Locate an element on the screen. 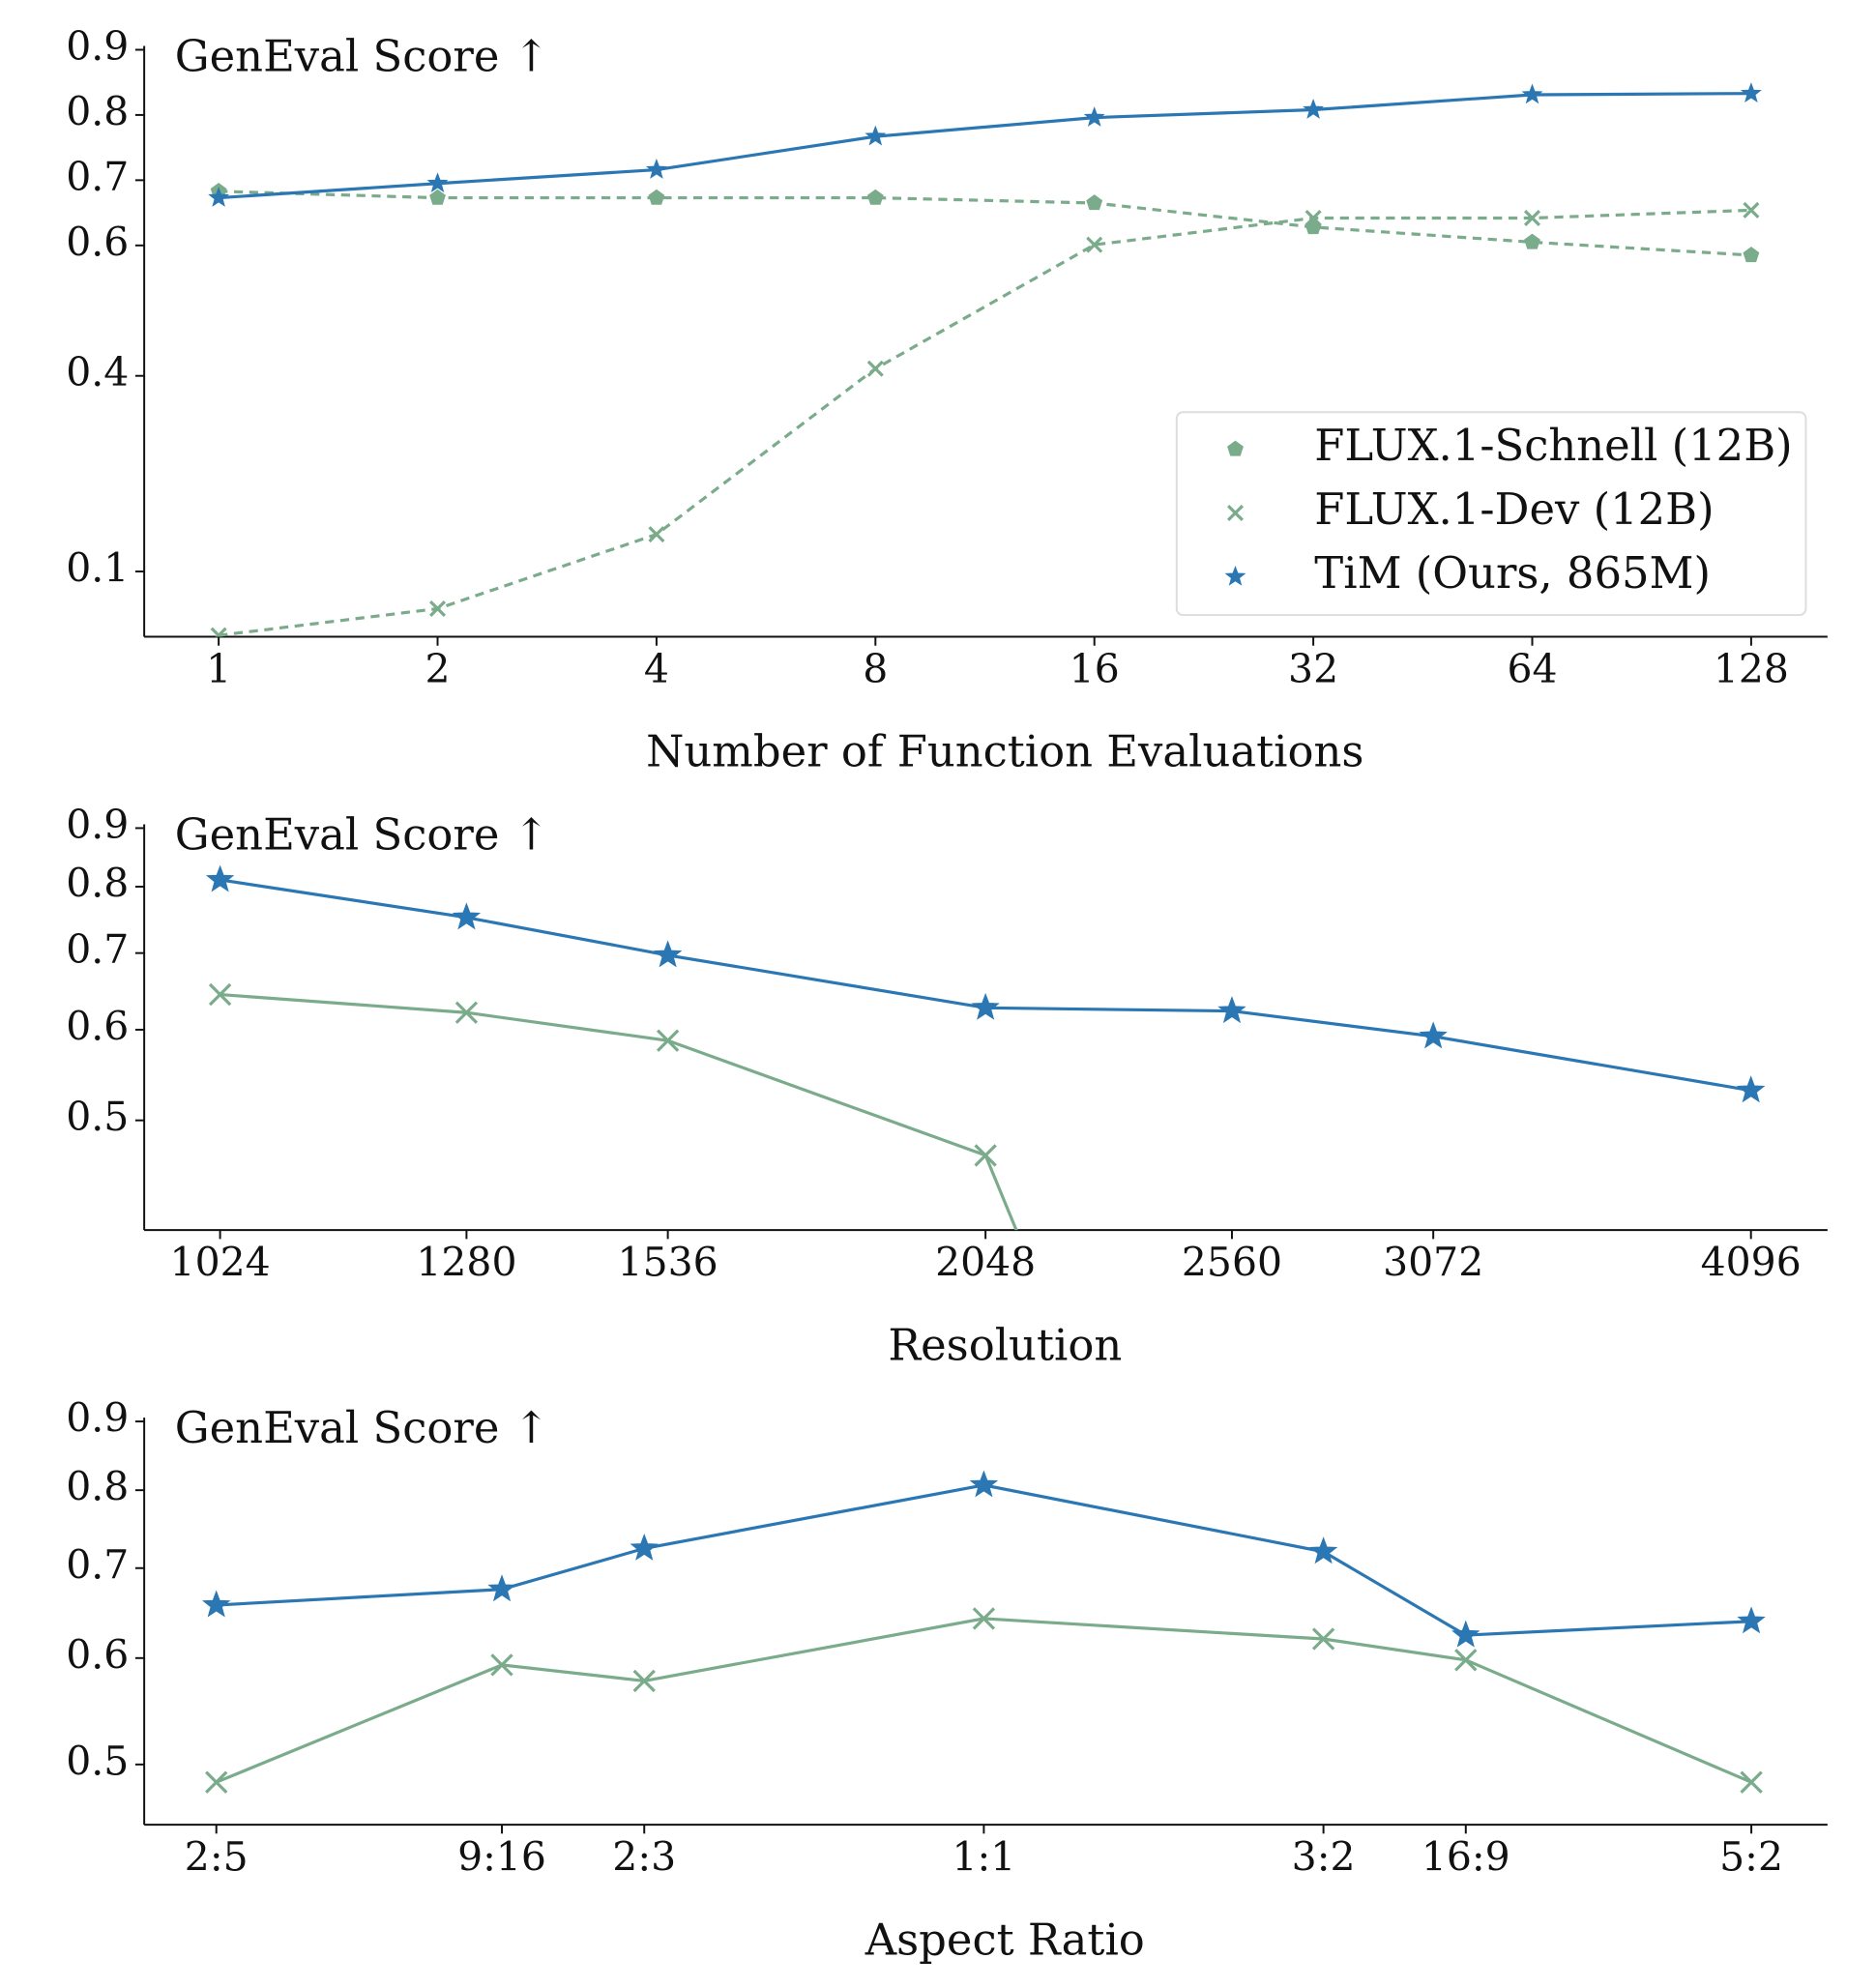 The image size is (1876, 1988). x-tick-label: 16:9 is located at coordinates (1466, 1857).